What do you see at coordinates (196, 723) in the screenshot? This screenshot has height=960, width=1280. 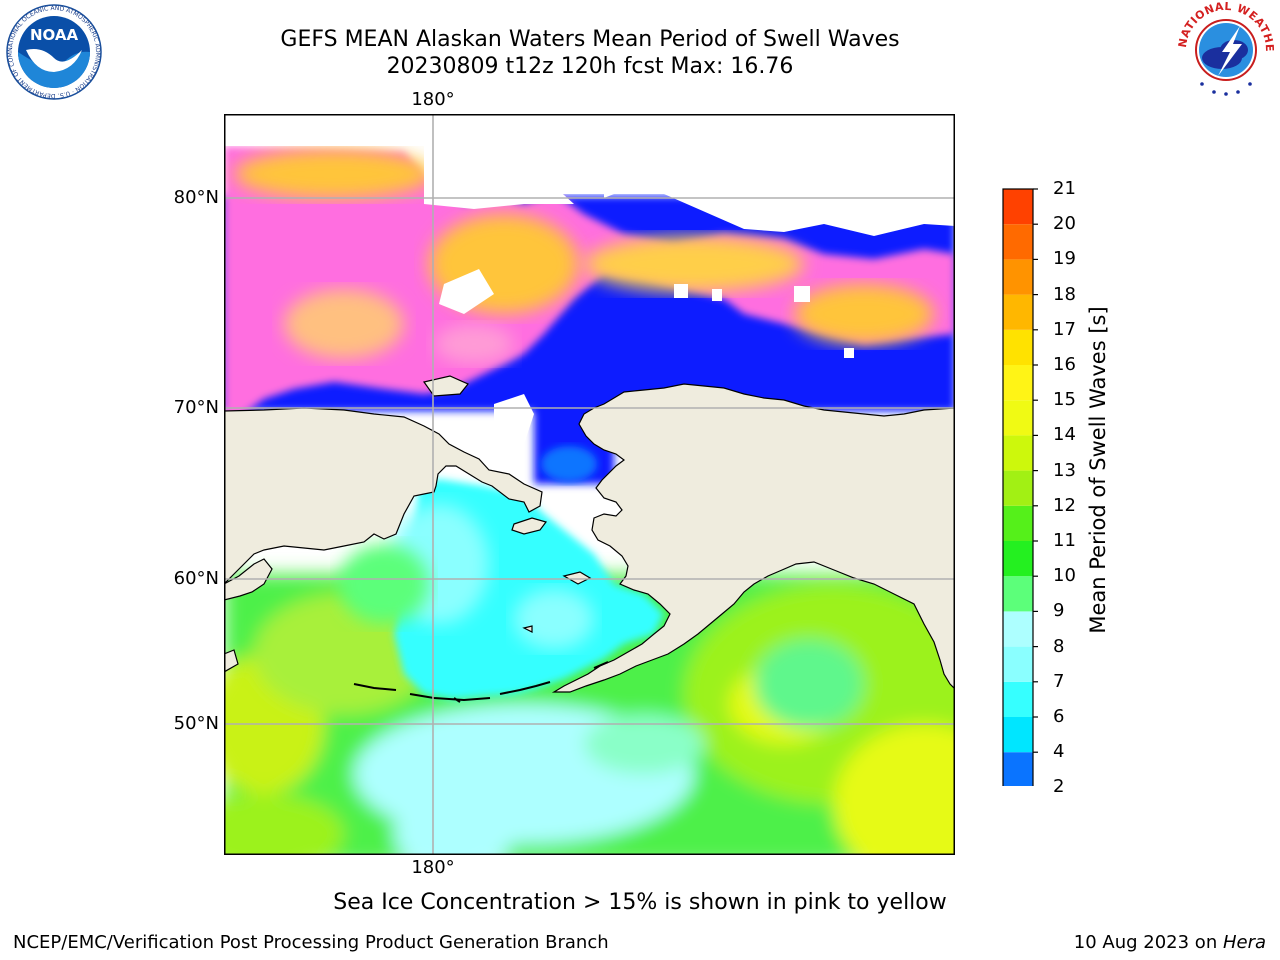 I see `lat-tick-50: 50°N` at bounding box center [196, 723].